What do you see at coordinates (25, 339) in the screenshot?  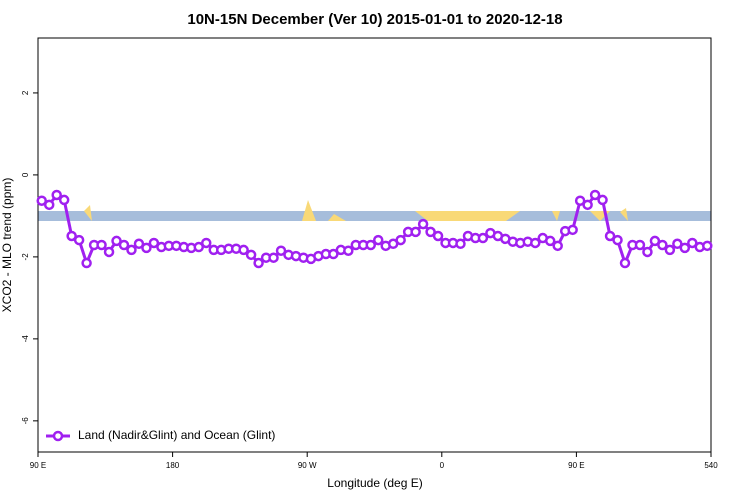 I see `y-tick-label: -4` at bounding box center [25, 339].